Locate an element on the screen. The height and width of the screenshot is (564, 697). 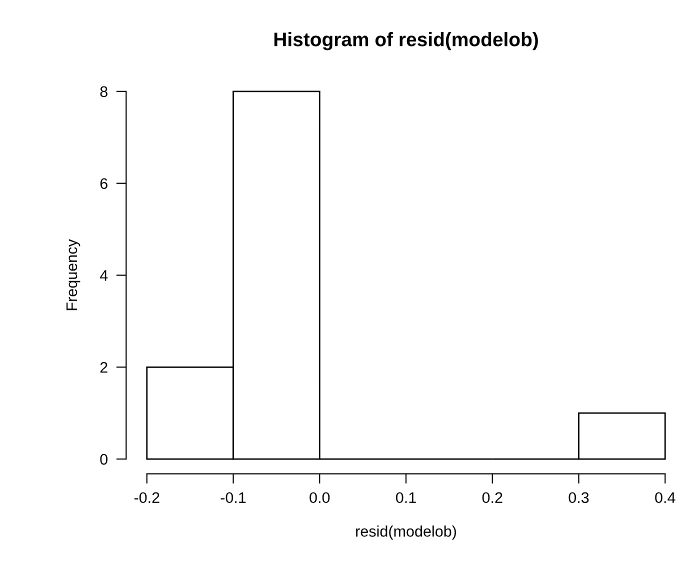
x-tick-label: 0.3 is located at coordinates (578, 498).